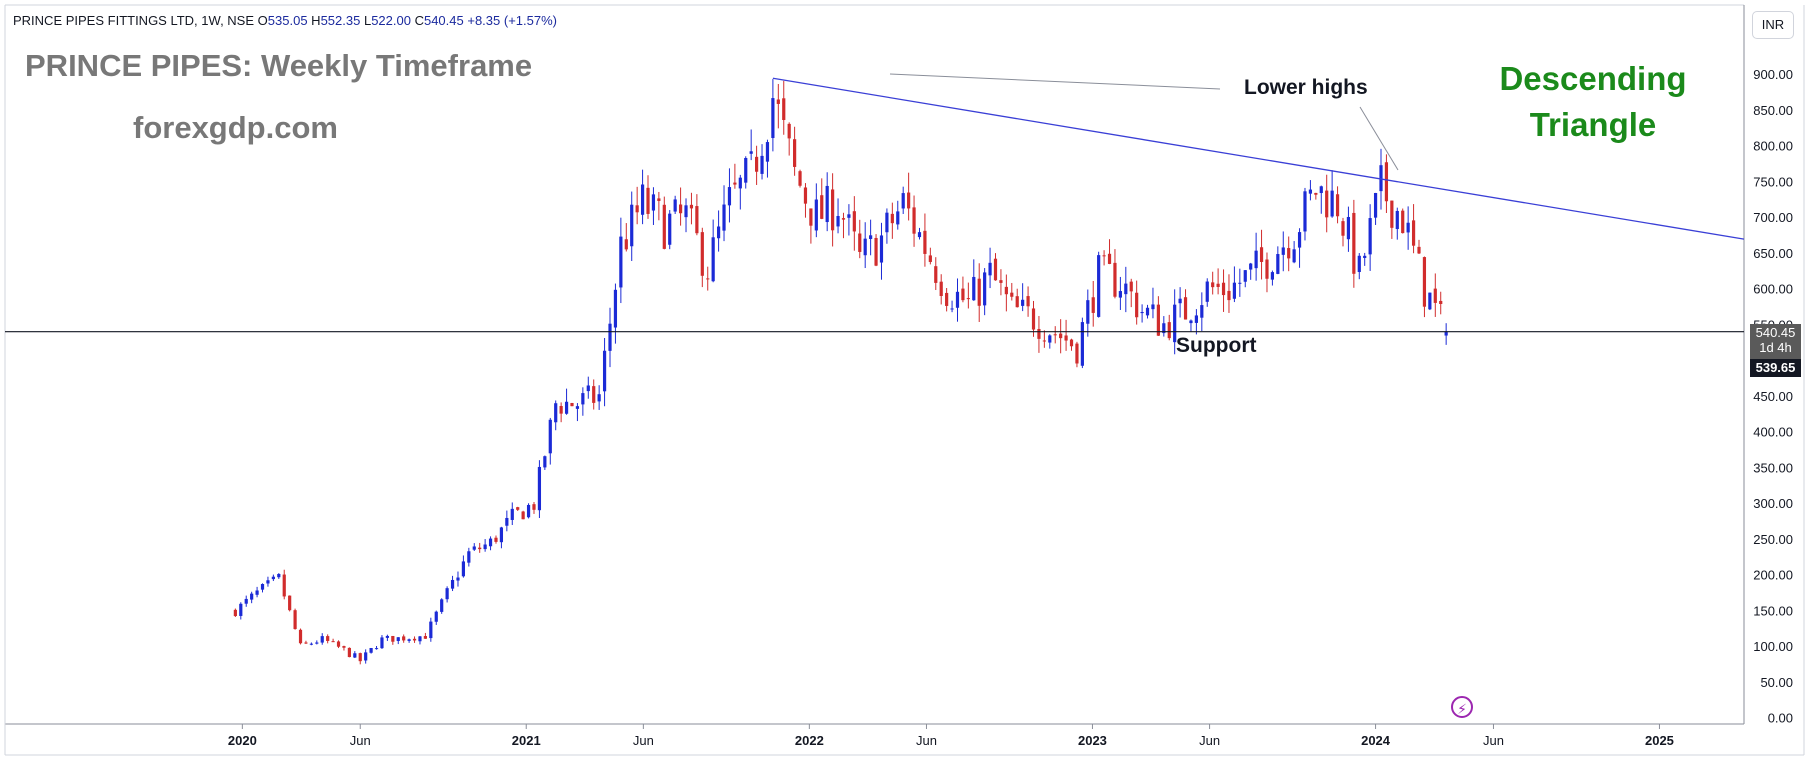 This screenshot has height=765, width=1809. Describe the element at coordinates (1775, 368) in the screenshot. I see `crosshair-price-tag: 539.65` at that location.